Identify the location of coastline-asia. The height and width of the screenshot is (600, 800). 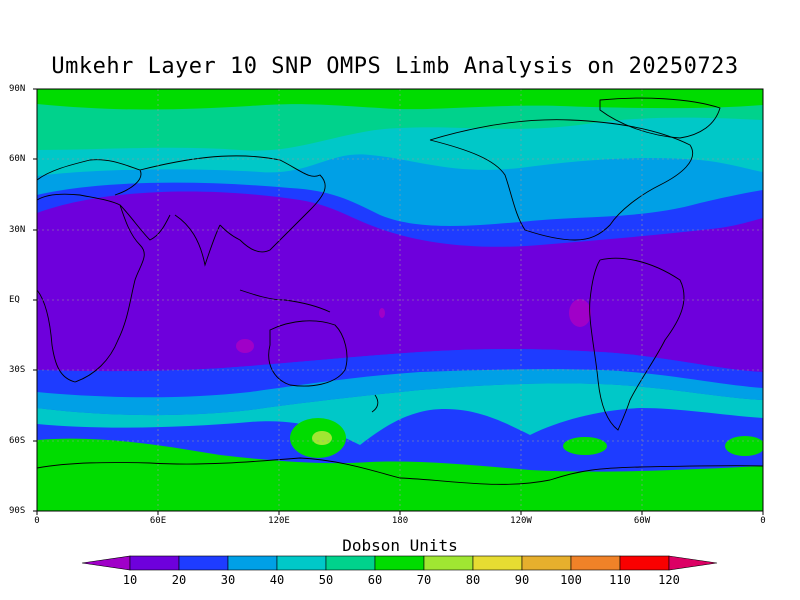
(232, 204).